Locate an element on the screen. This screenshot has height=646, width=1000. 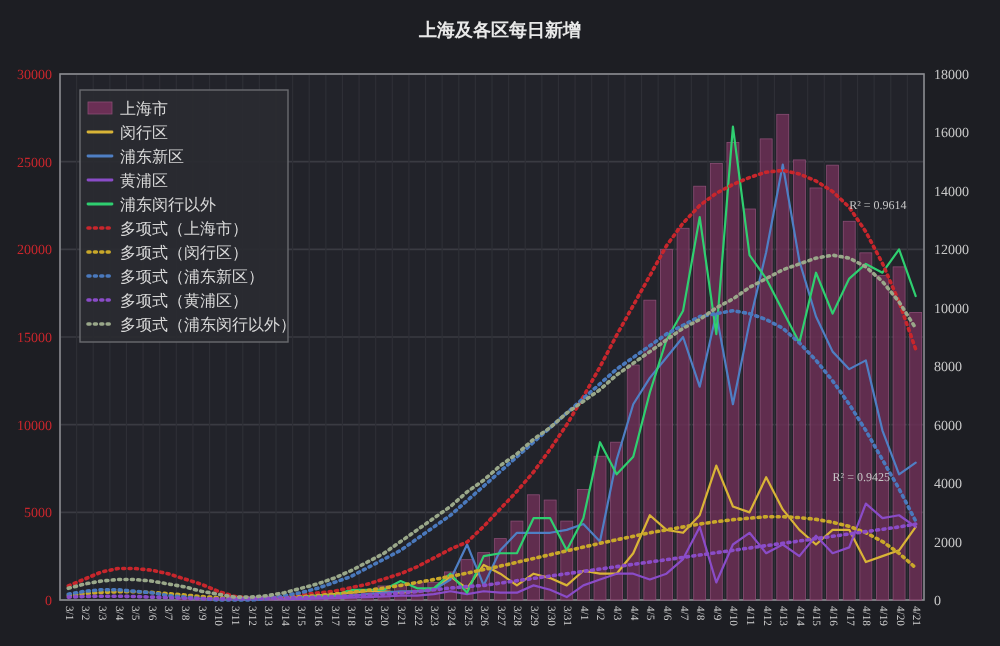
legend-label: 闵行区 is located at coordinates (144, 133).